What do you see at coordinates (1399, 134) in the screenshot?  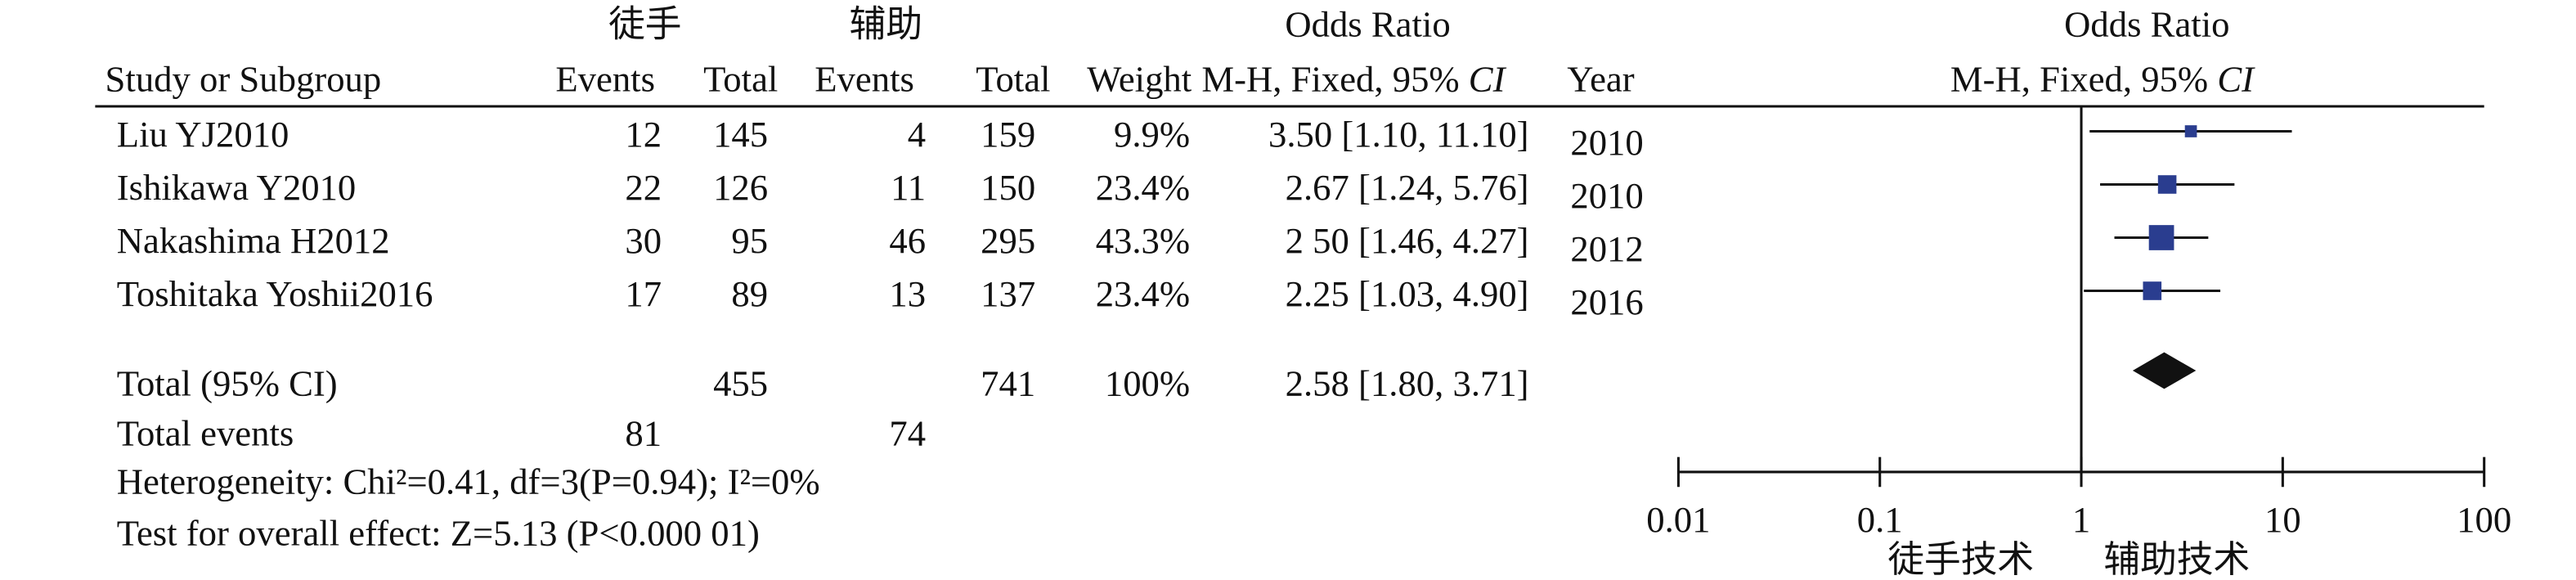 I see `odds-ratio: 3.50 [1.10, 11.10]` at bounding box center [1399, 134].